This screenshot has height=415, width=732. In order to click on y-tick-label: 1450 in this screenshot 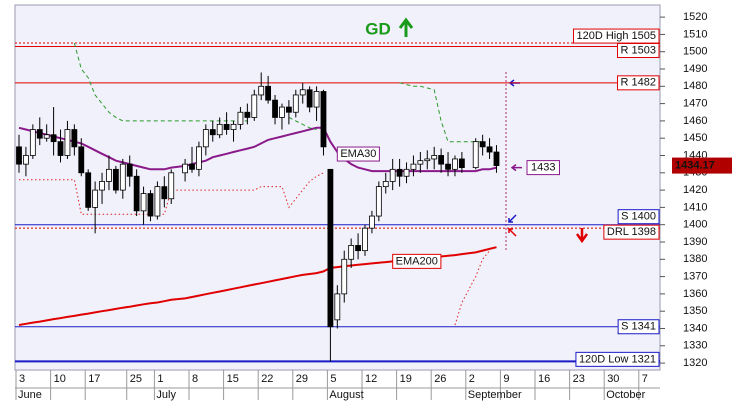, I will do `click(695, 138)`.